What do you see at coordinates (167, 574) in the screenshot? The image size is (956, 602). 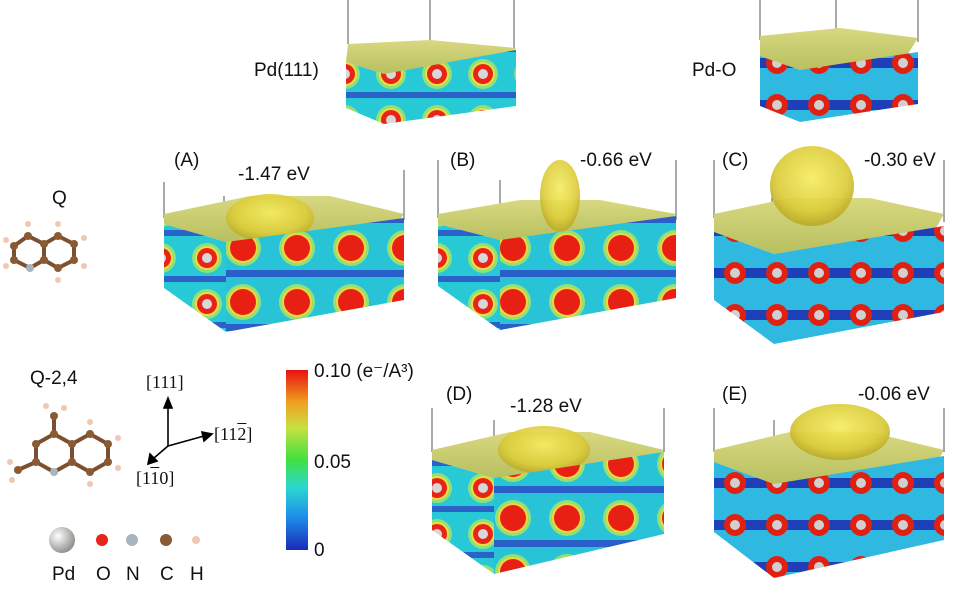 I see `legend-c-label: C` at bounding box center [167, 574].